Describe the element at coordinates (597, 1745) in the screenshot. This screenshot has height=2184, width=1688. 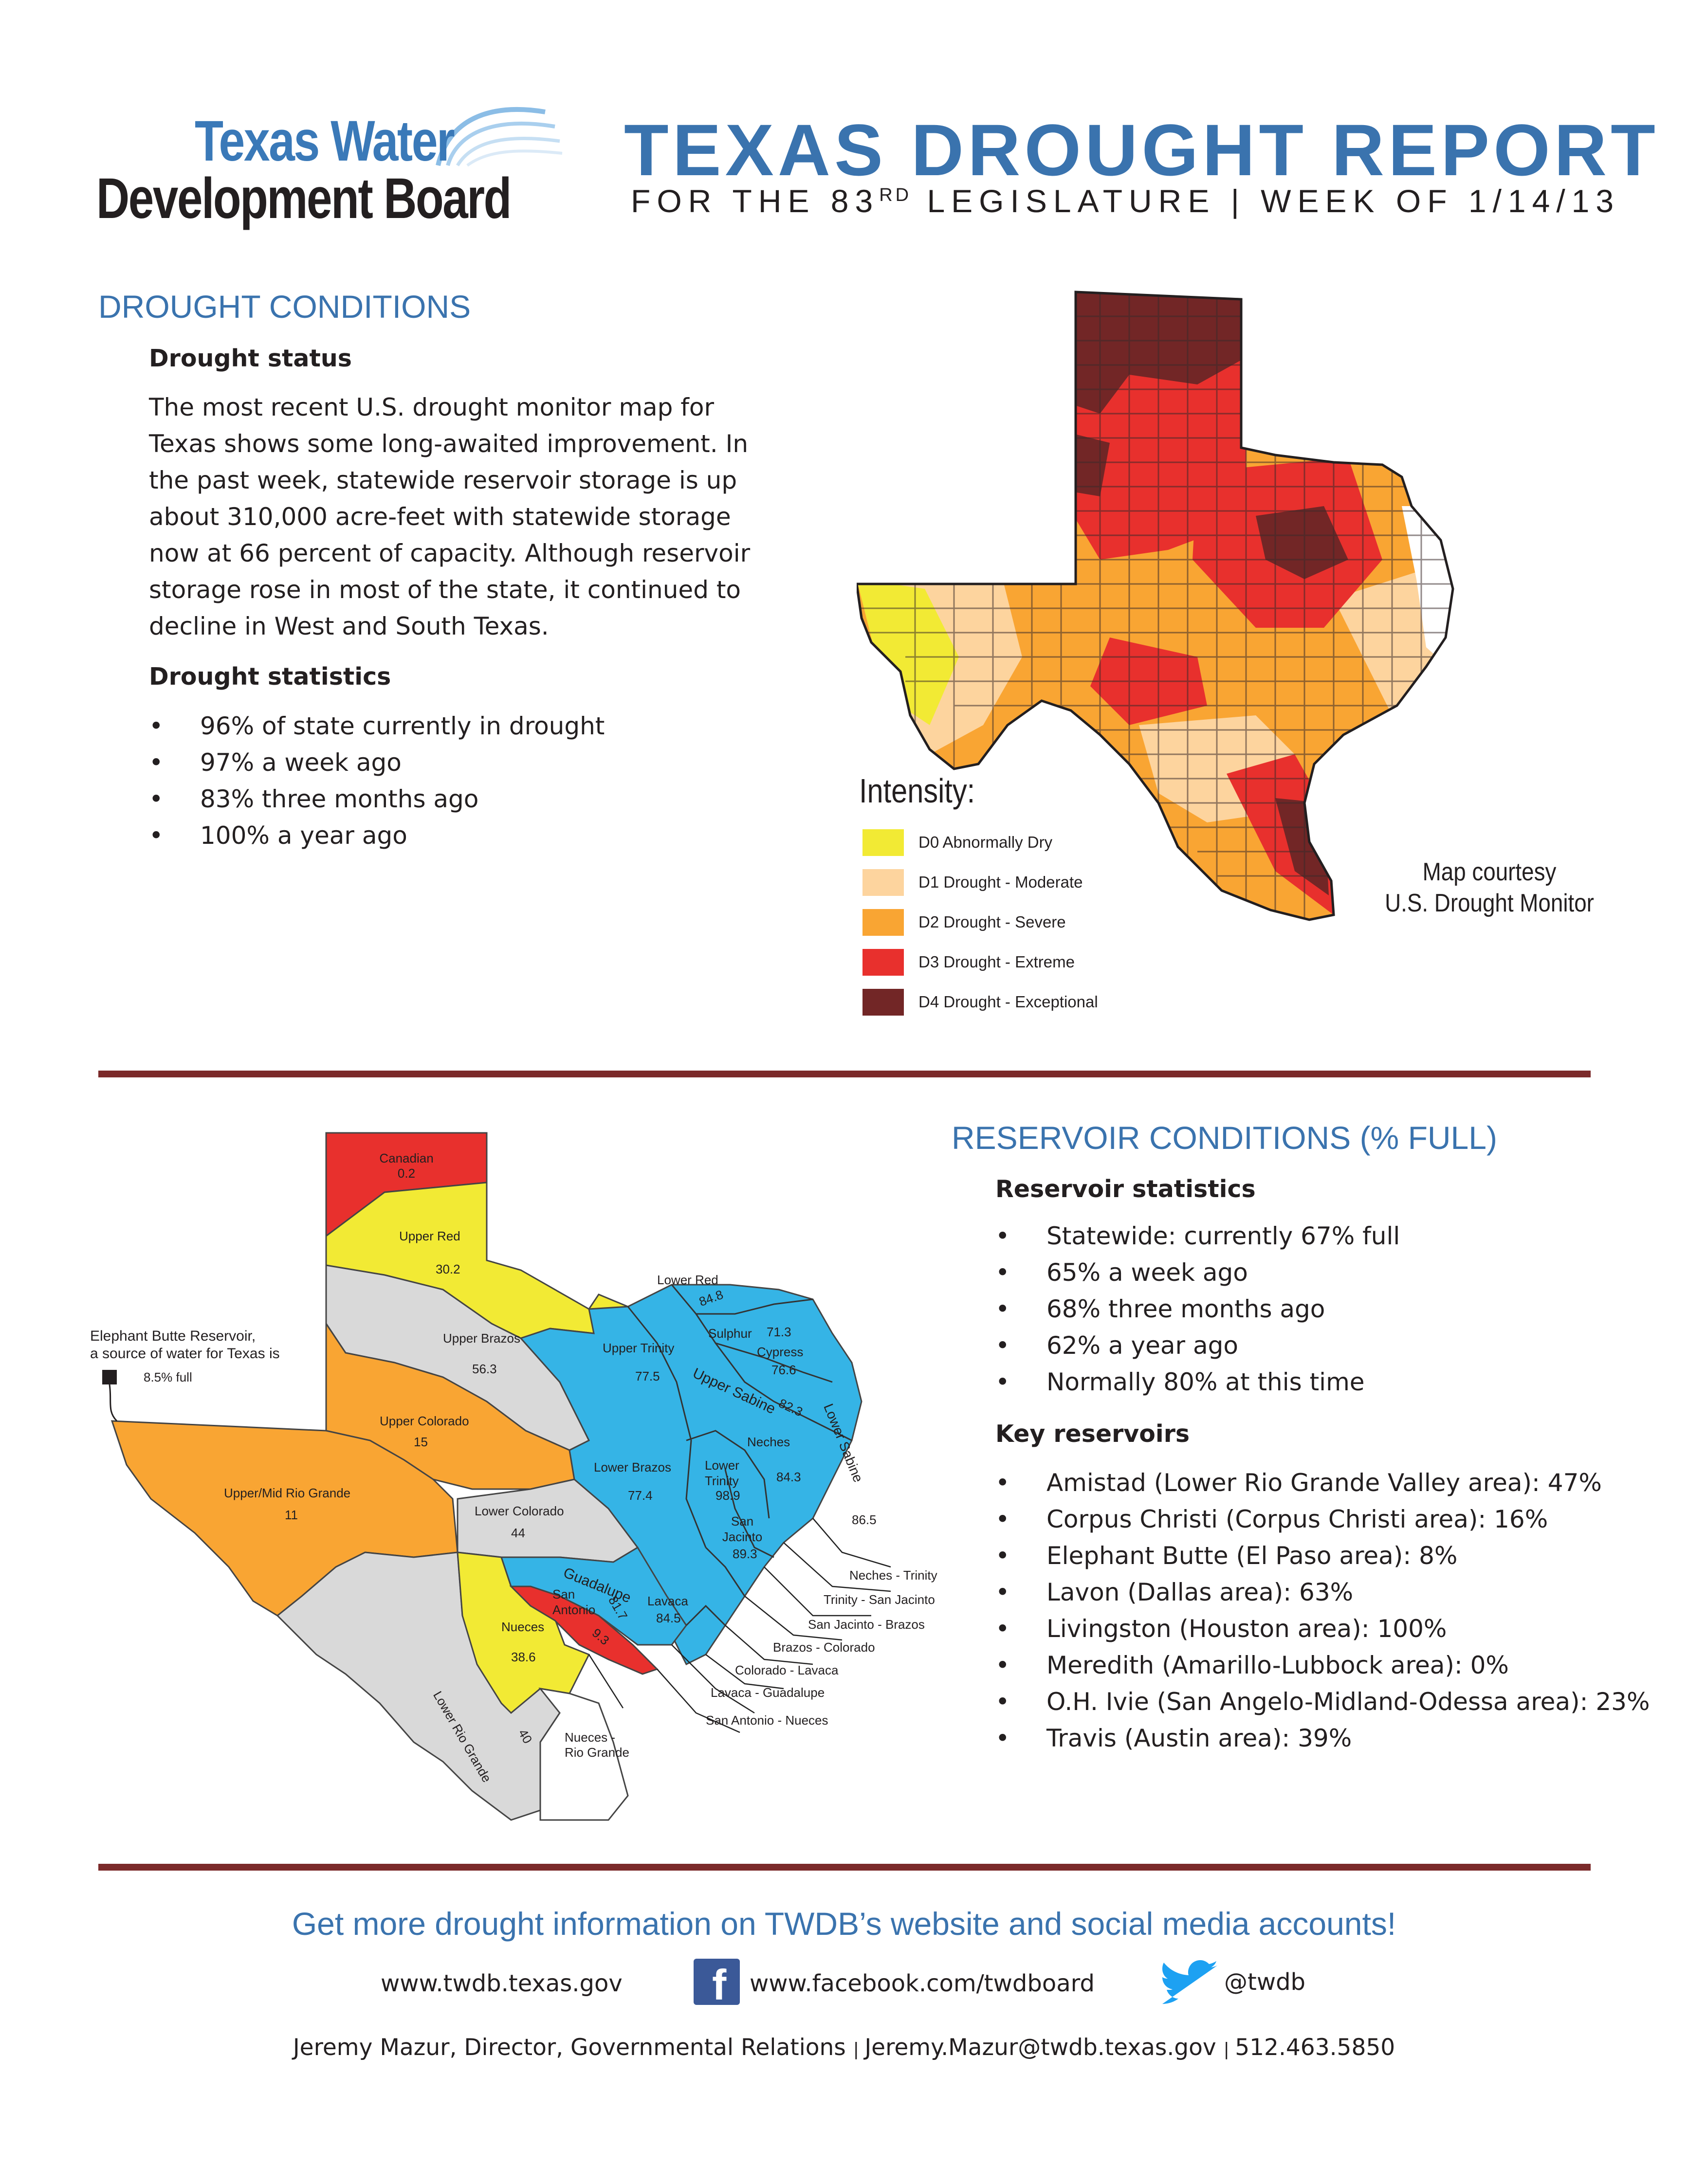
I see `nueces-rio-grande-label: Nueces - Rio Grande` at that location.